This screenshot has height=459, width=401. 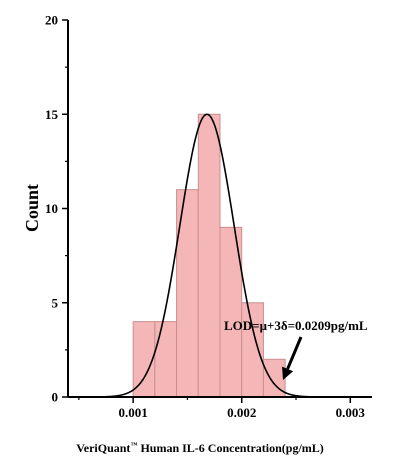 I want to click on y-tick-label: 10, so click(x=51, y=208).